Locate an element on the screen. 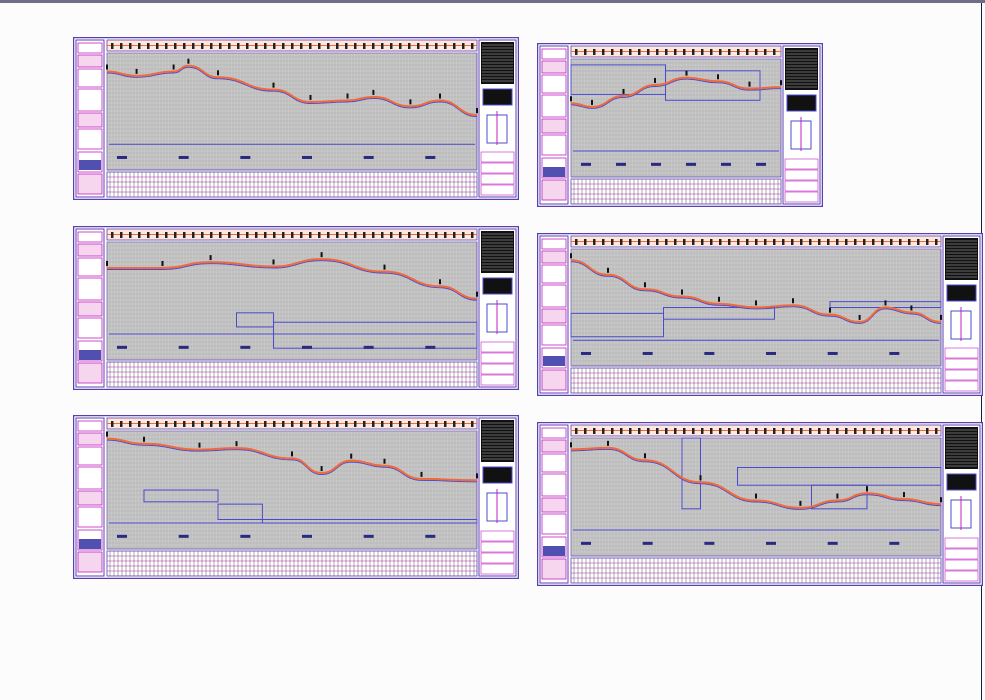  table-frame is located at coordinates (676, 191).